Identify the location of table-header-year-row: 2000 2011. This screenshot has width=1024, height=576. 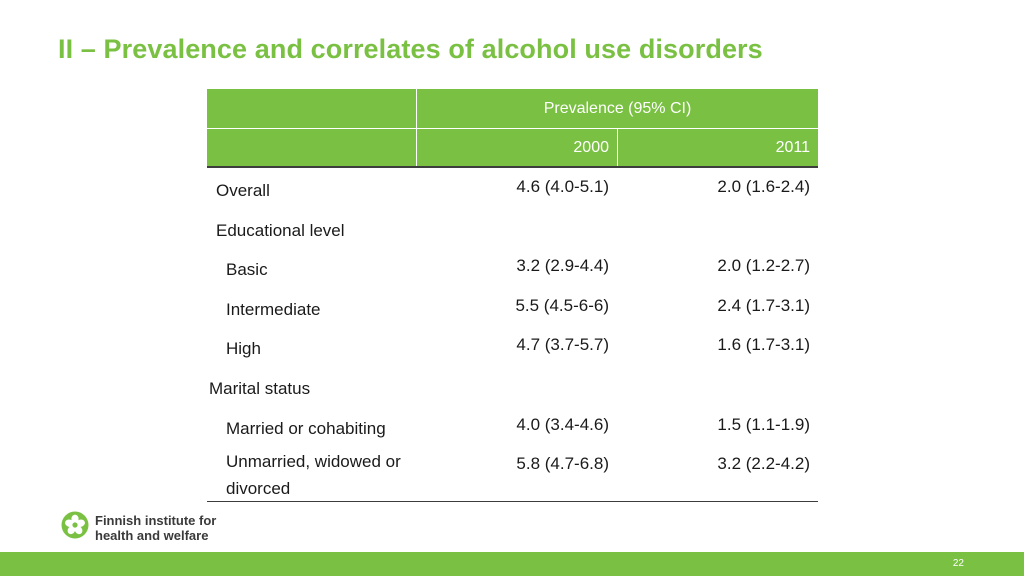
(512, 148).